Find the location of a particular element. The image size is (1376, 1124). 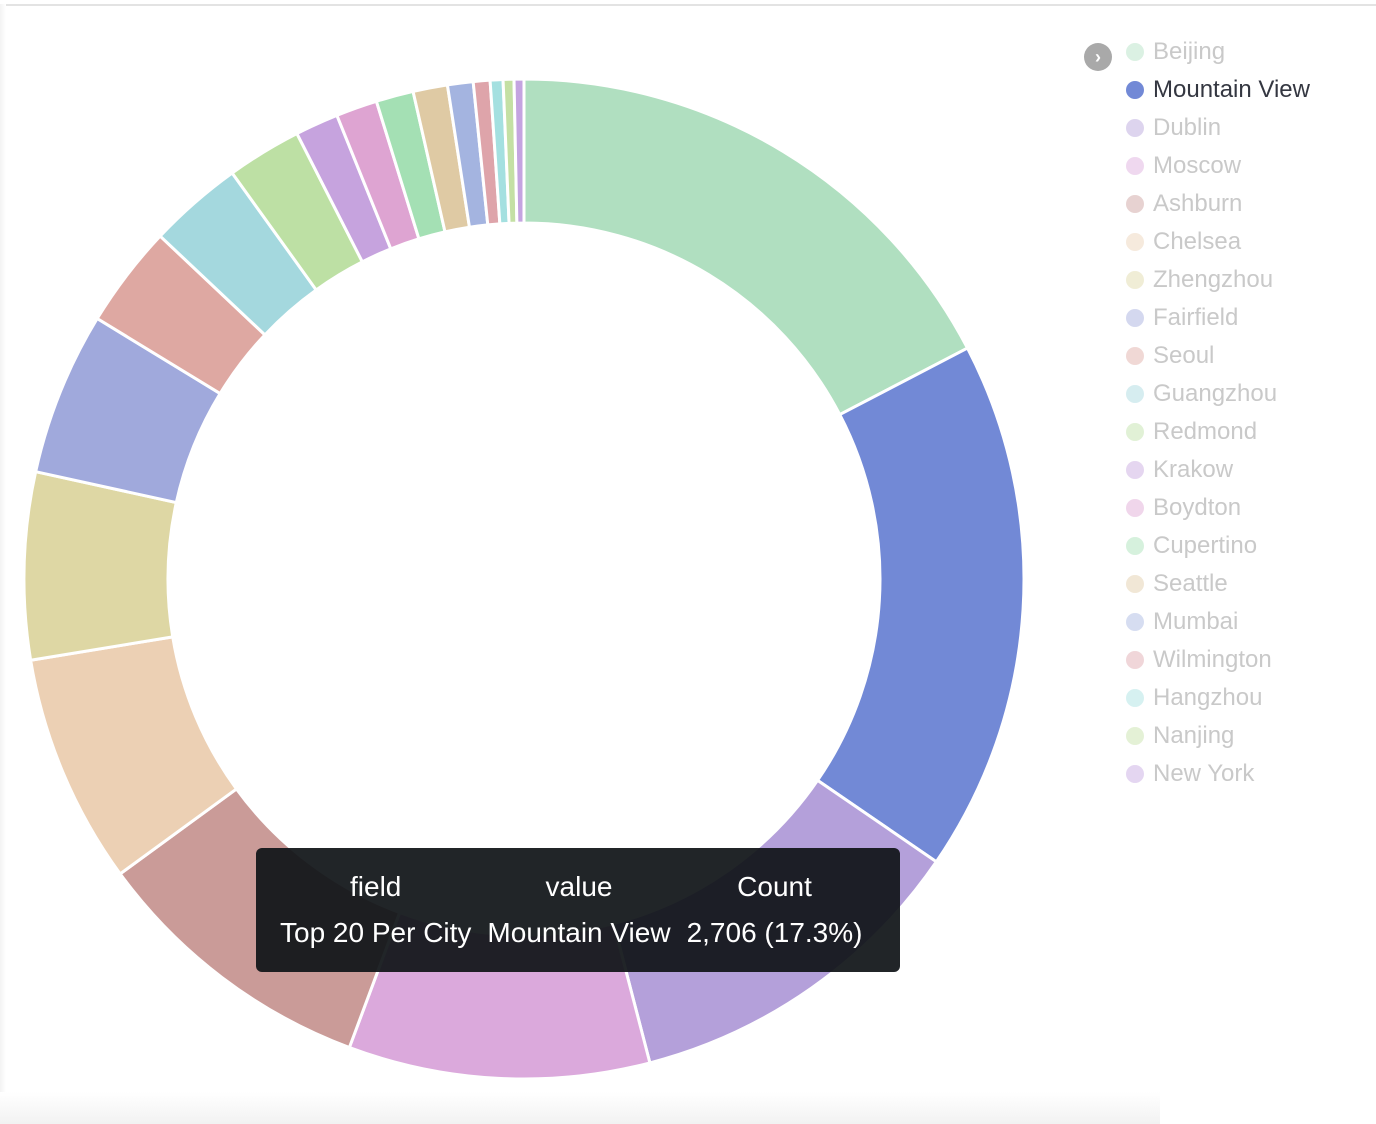

legend-item-hangzhou: Hangzhou is located at coordinates (1218, 698).